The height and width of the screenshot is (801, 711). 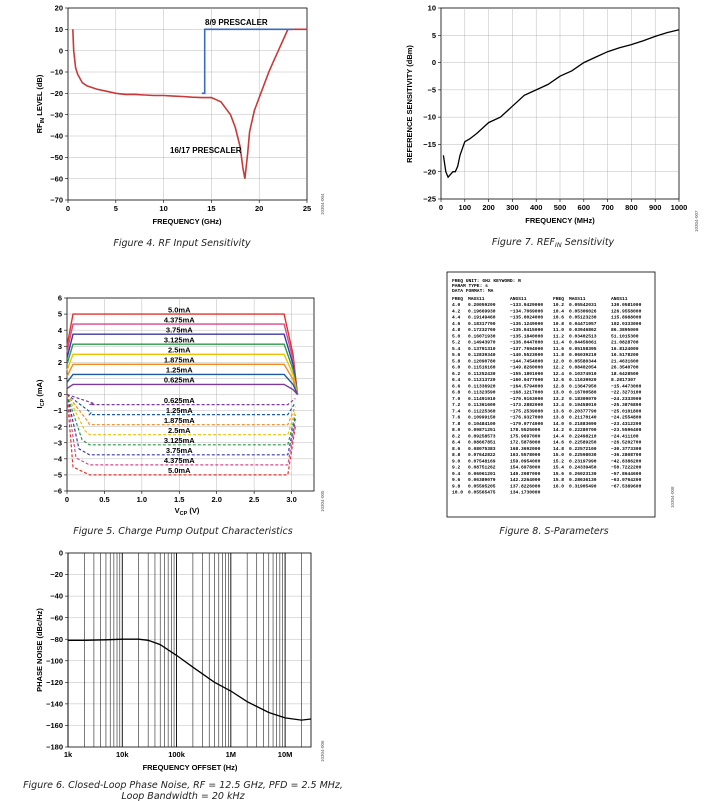 What do you see at coordinates (583, 455) in the screenshot?
I see `table-cell: 0.22598030` at bounding box center [583, 455].